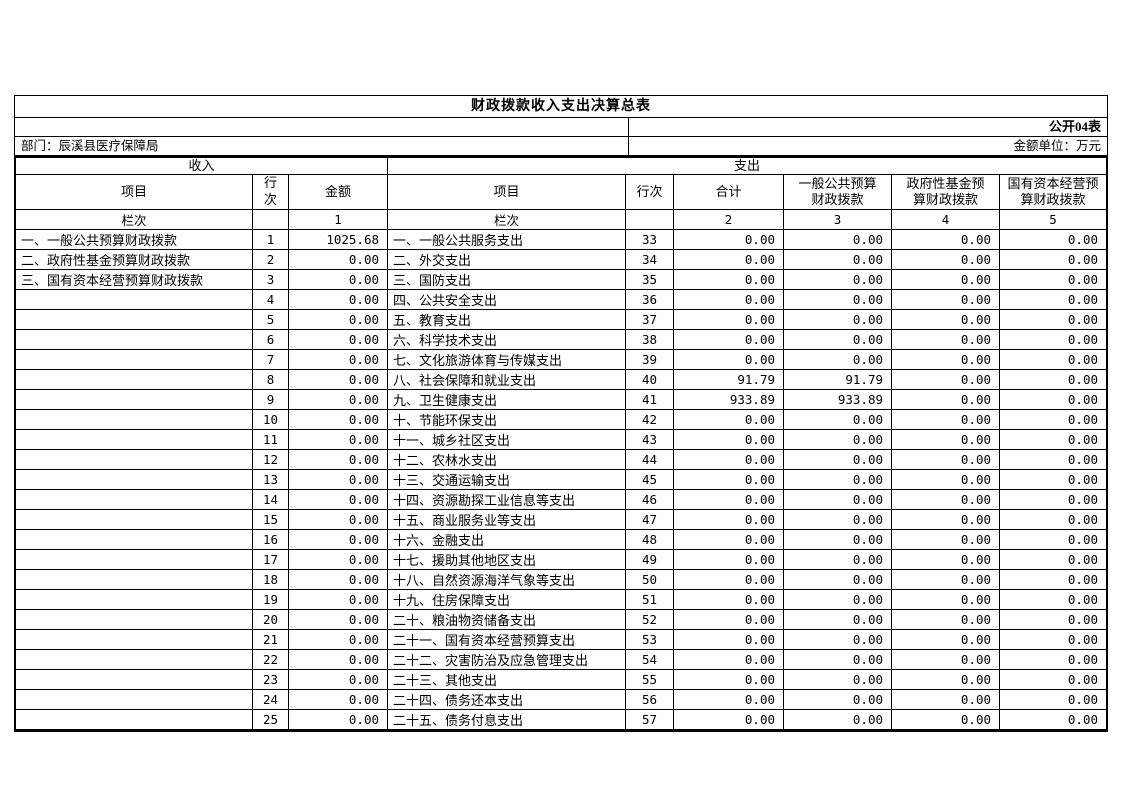  Describe the element at coordinates (729, 380) in the screenshot. I see `expenditure-total: 91.79` at that location.